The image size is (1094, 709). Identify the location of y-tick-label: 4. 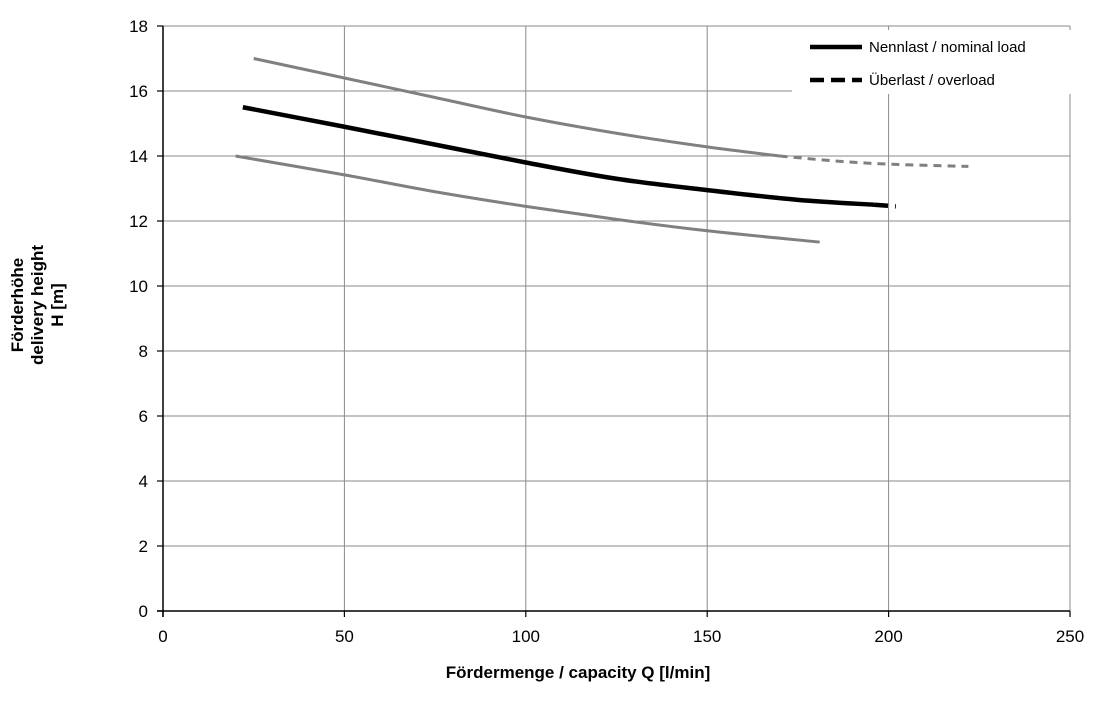
(143, 481).